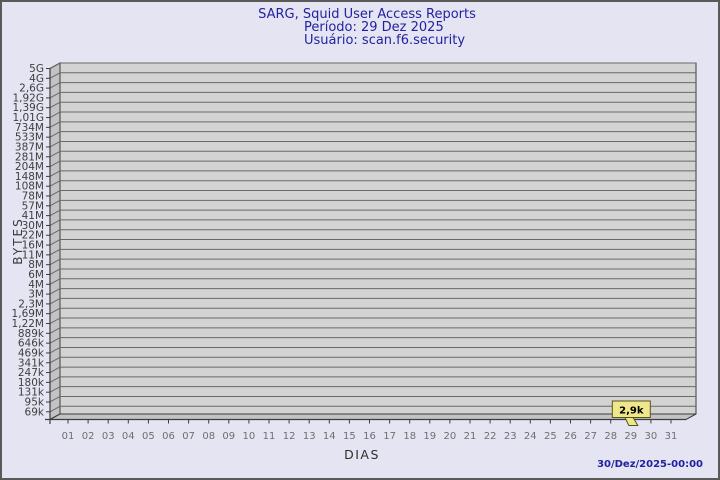  I want to click on x-tick-label: 02, so click(88, 436).